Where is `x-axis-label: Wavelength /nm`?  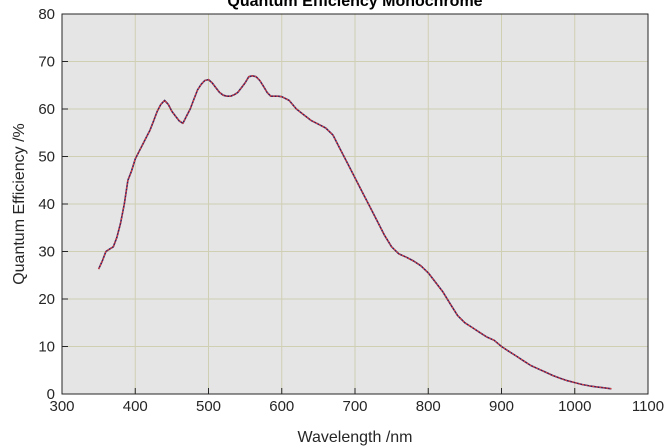 x-axis-label: Wavelength /nm is located at coordinates (354, 437).